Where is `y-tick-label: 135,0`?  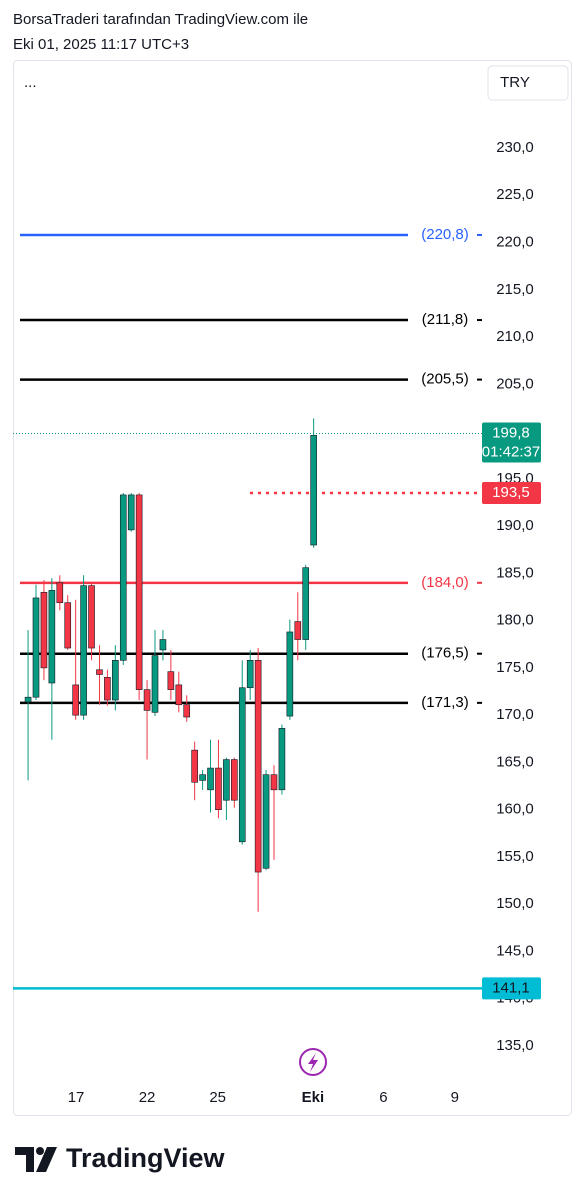 y-tick-label: 135,0 is located at coordinates (515, 1045).